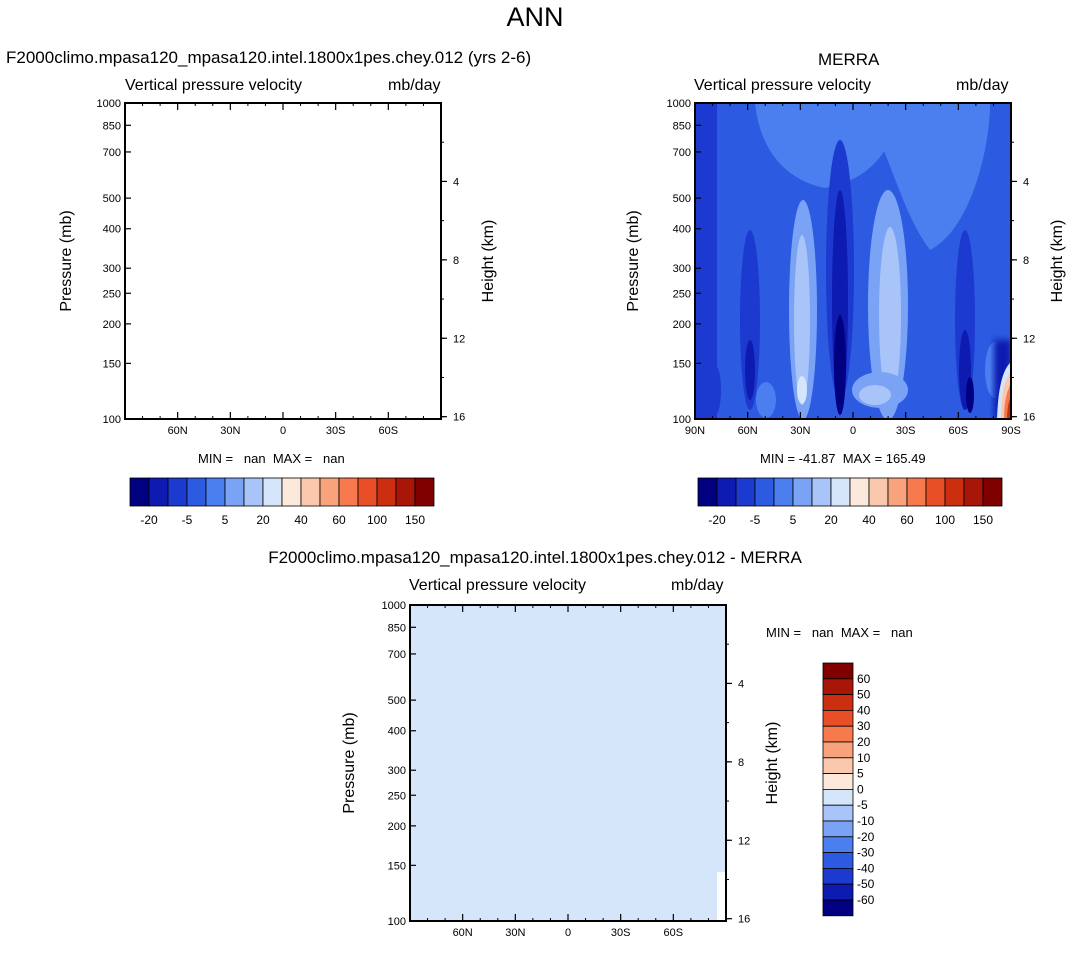 This screenshot has height=955, width=1070. What do you see at coordinates (397, 628) in the screenshot?
I see `panel3-y-tick-label: 850` at bounding box center [397, 628].